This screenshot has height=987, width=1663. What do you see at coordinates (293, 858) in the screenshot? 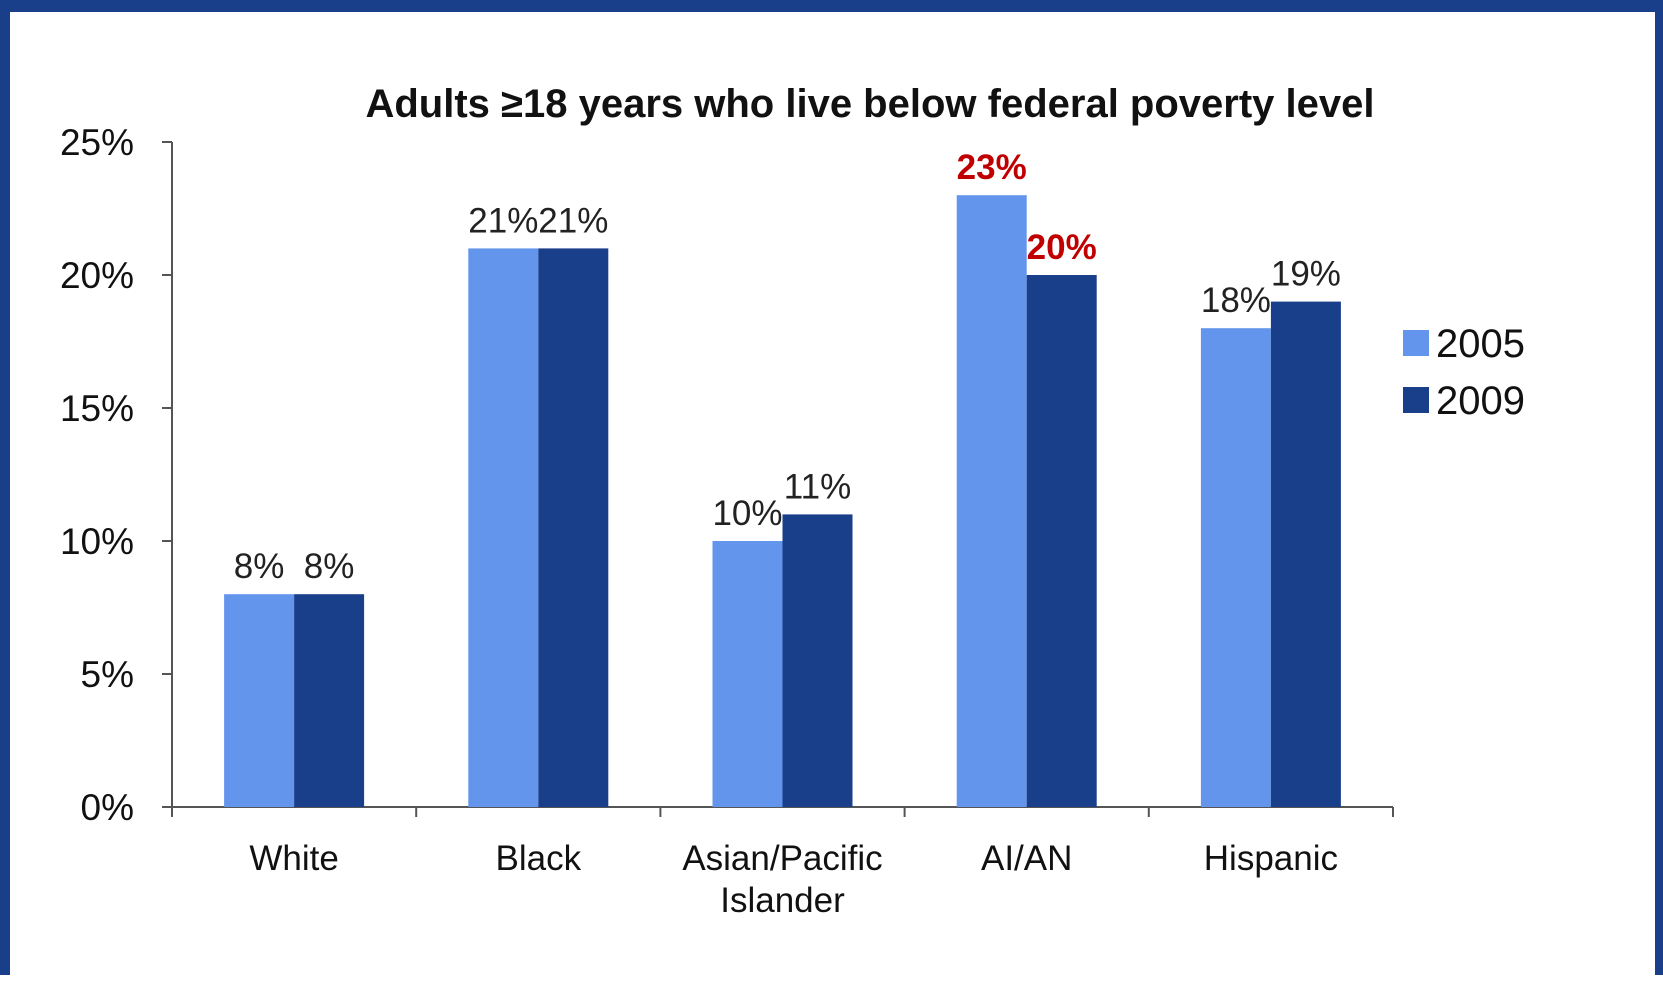
I see `x-category-label: White` at bounding box center [293, 858].